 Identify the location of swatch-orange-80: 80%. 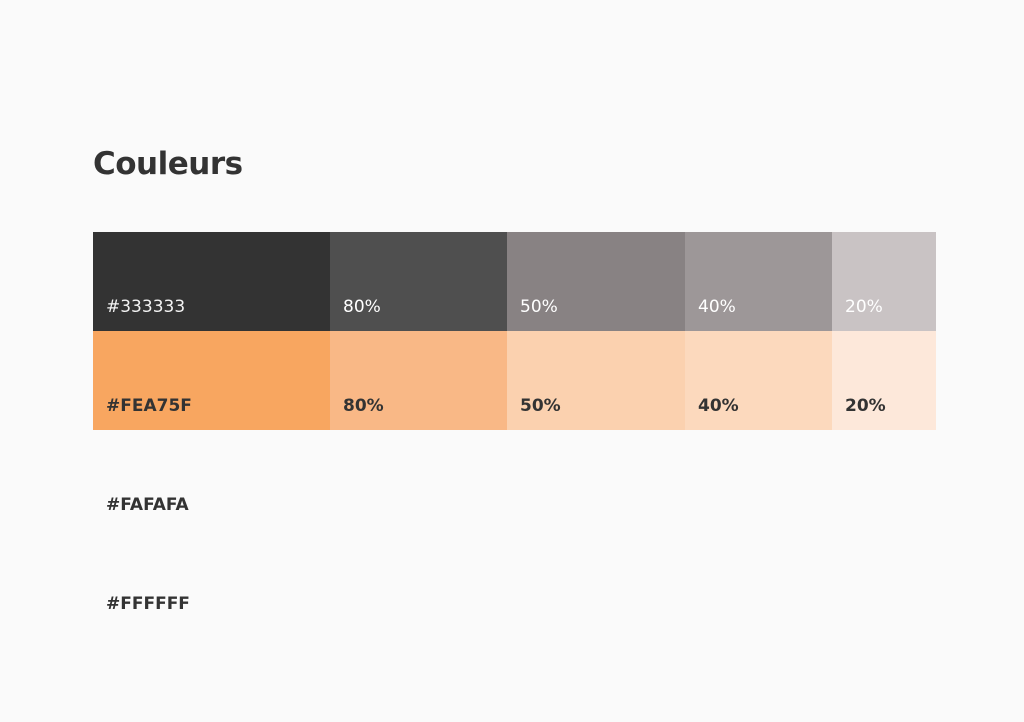
(418, 380).